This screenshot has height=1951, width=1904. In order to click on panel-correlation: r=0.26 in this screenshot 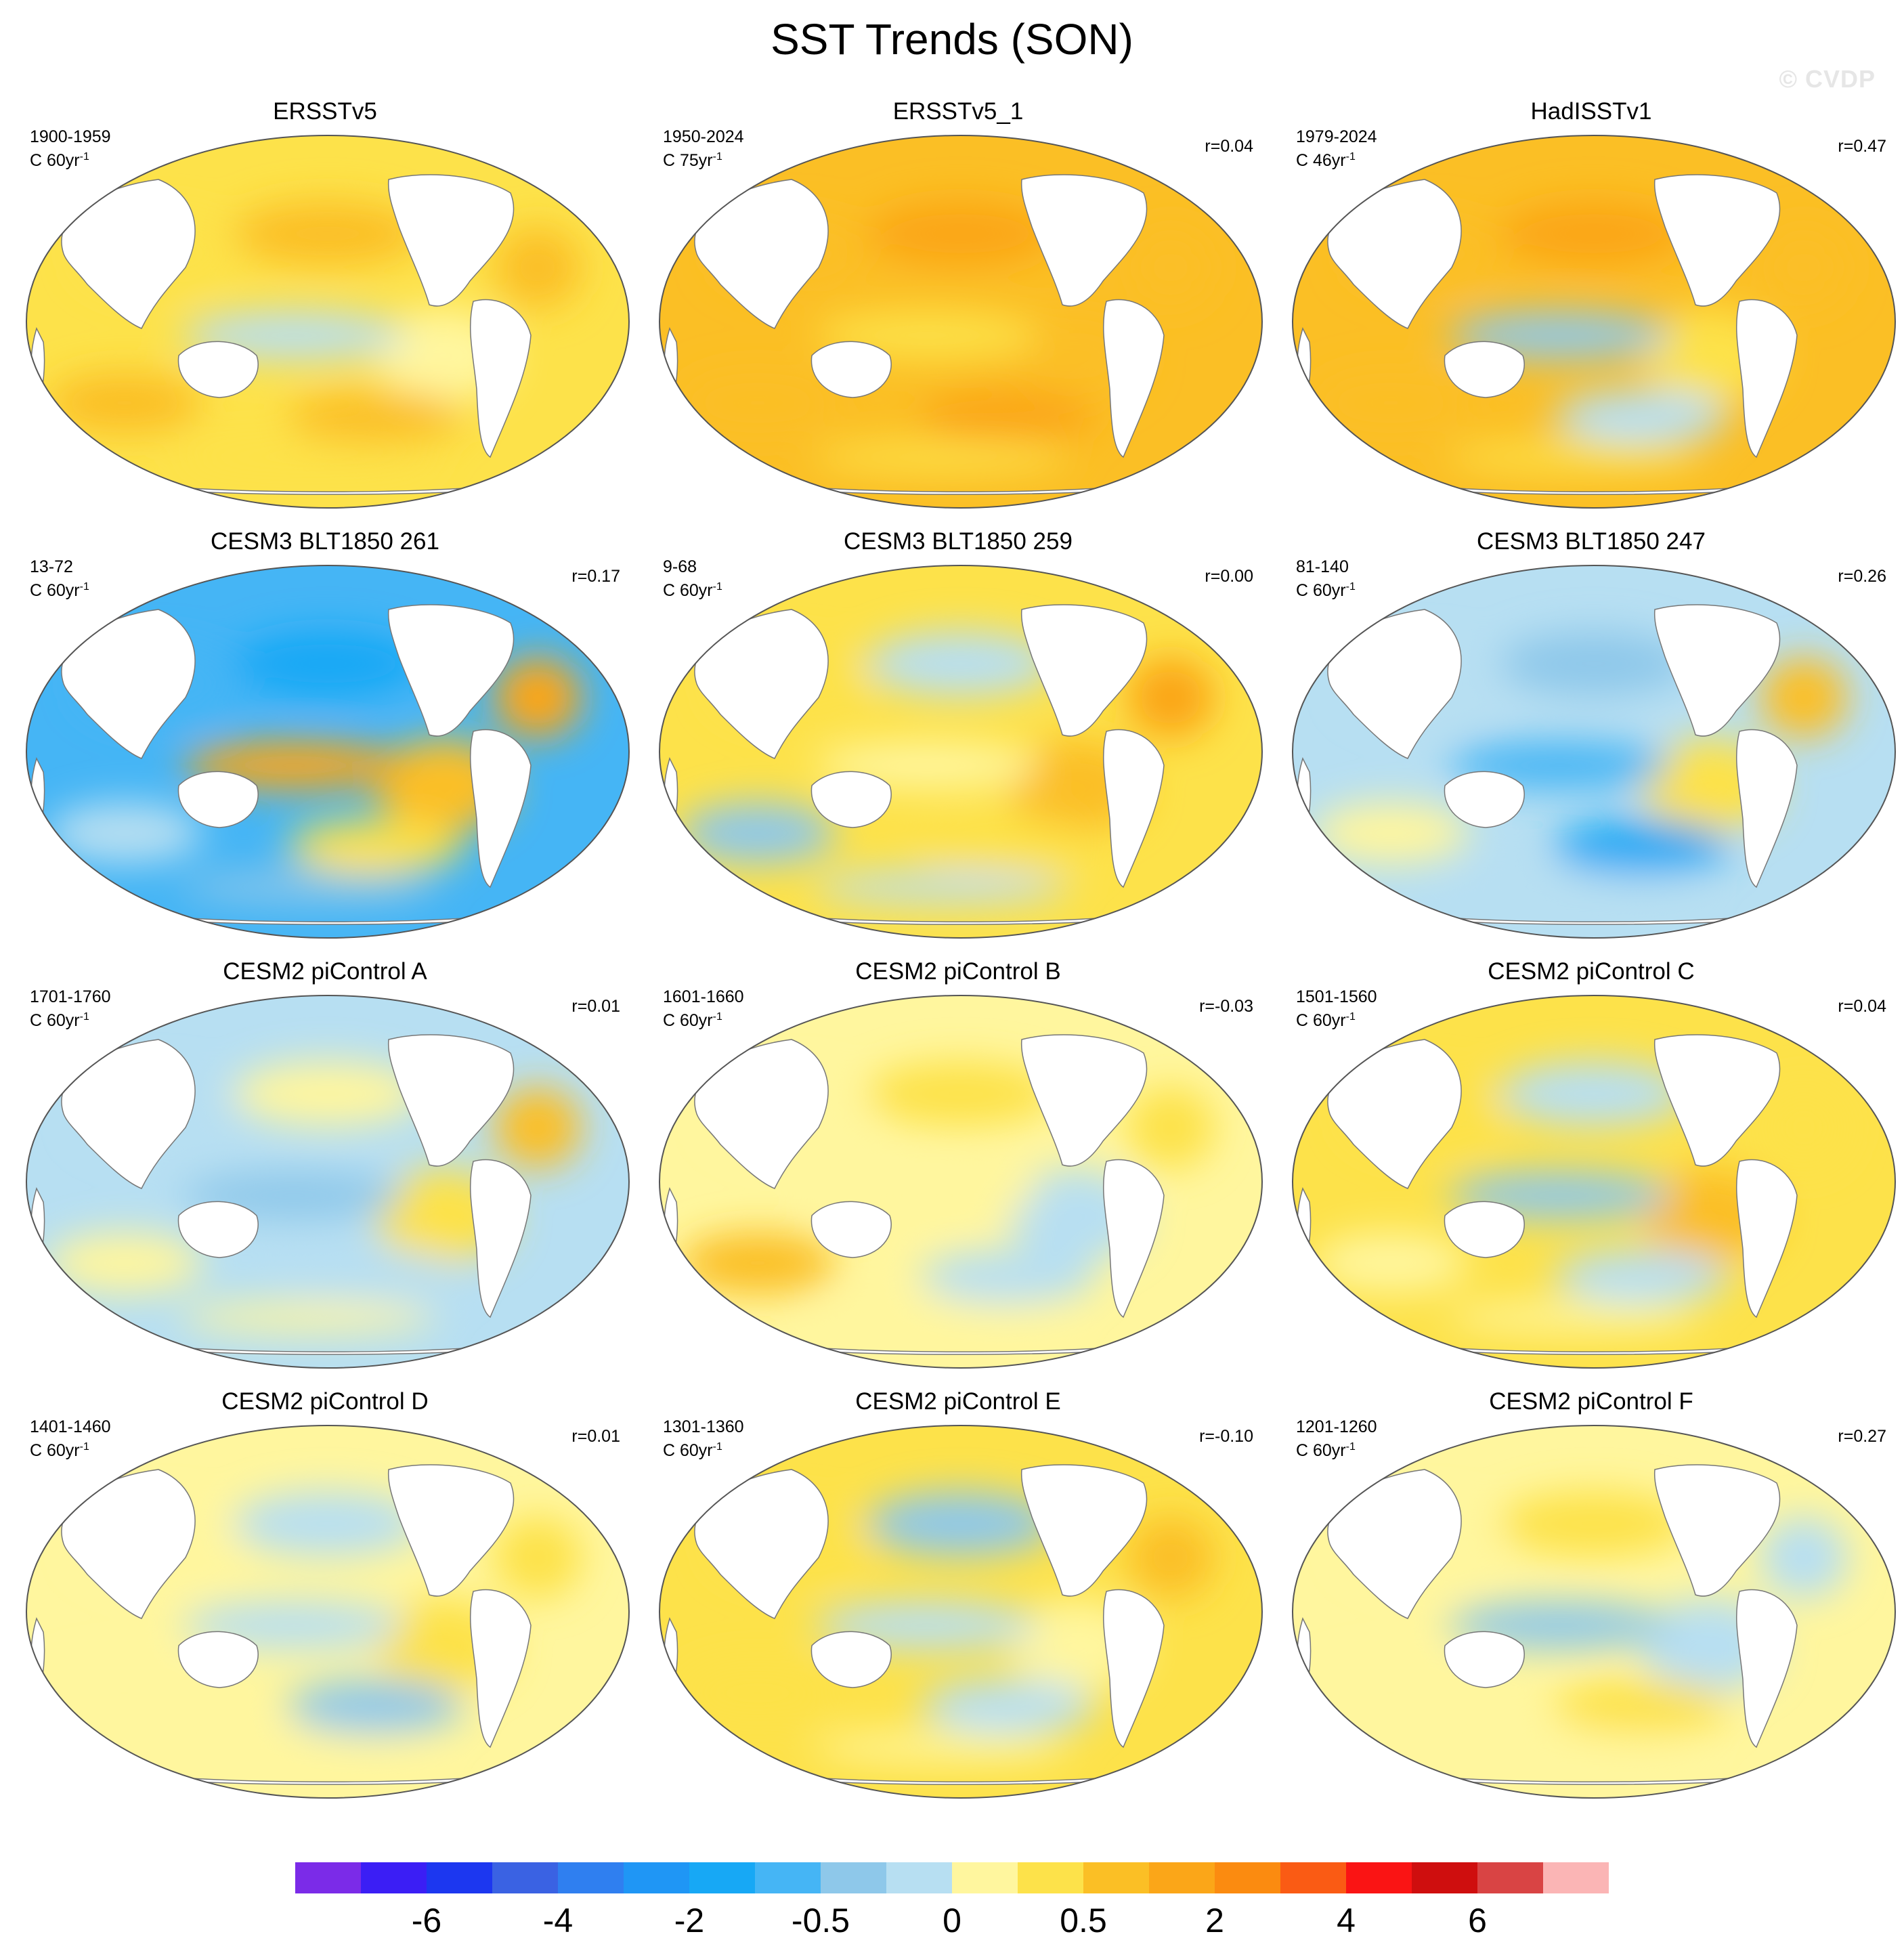, I will do `click(1862, 576)`.